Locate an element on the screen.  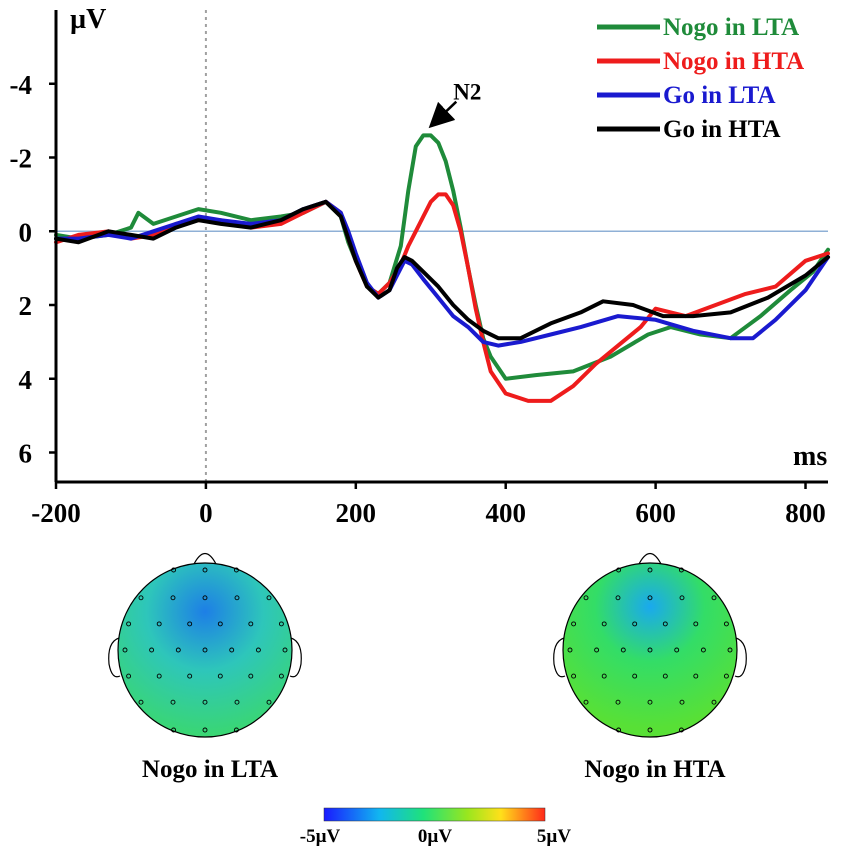
topomap-nogo-hta: Nogo in HTA is located at coordinates (650, 667).